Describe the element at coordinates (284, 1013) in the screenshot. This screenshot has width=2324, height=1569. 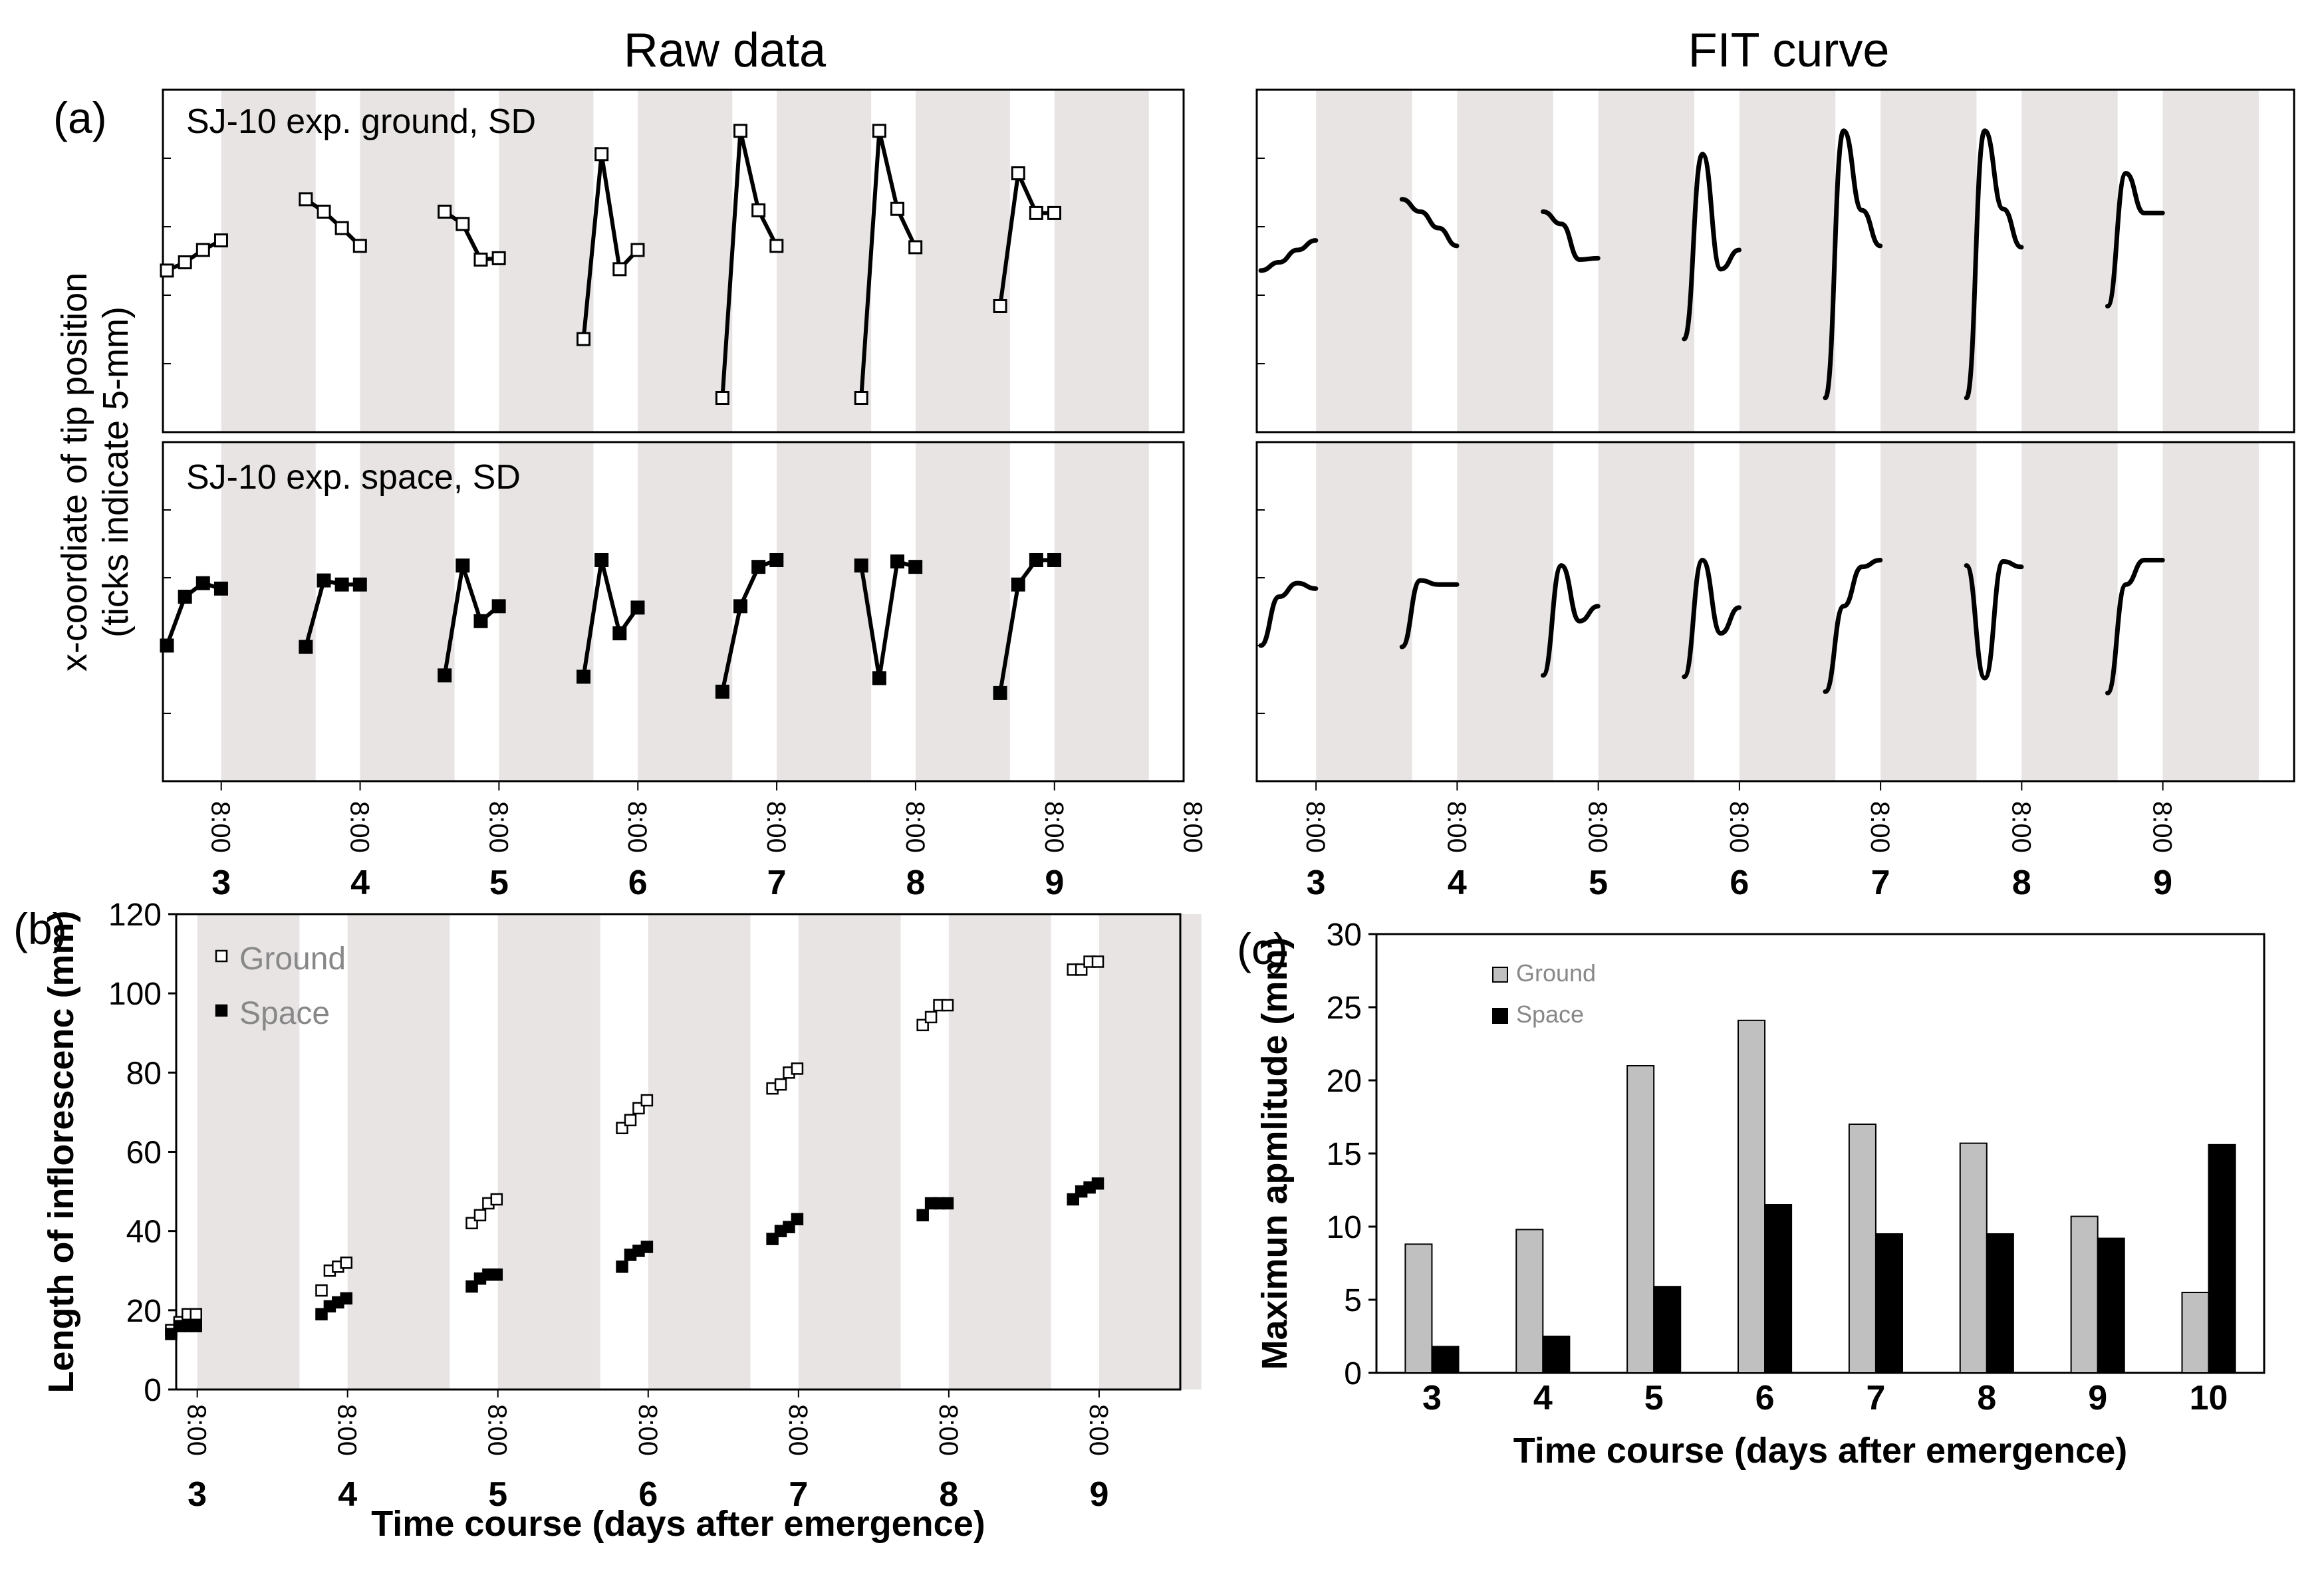
I see `legend-space-label: Space` at that location.